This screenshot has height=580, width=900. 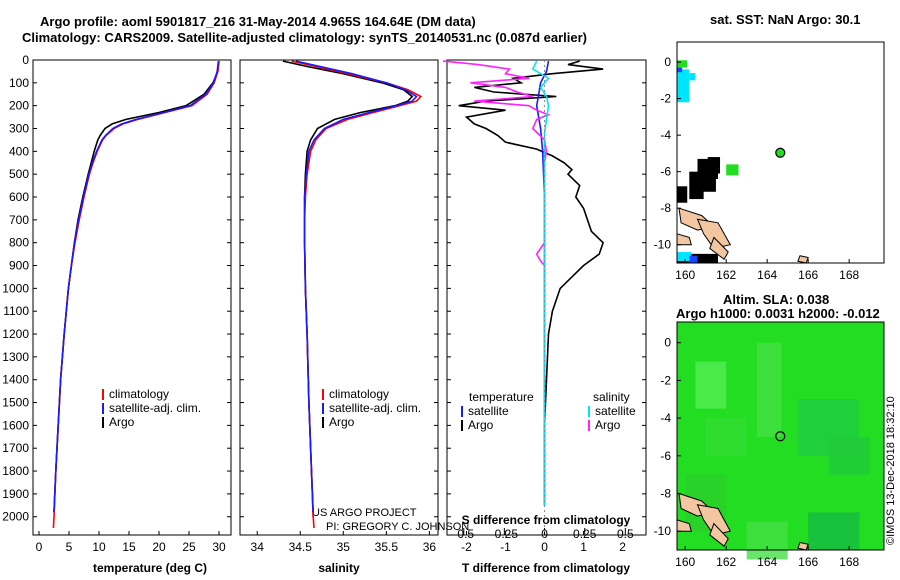 What do you see at coordinates (387, 547) in the screenshot?
I see `x-tick-label: 35.5` at bounding box center [387, 547].